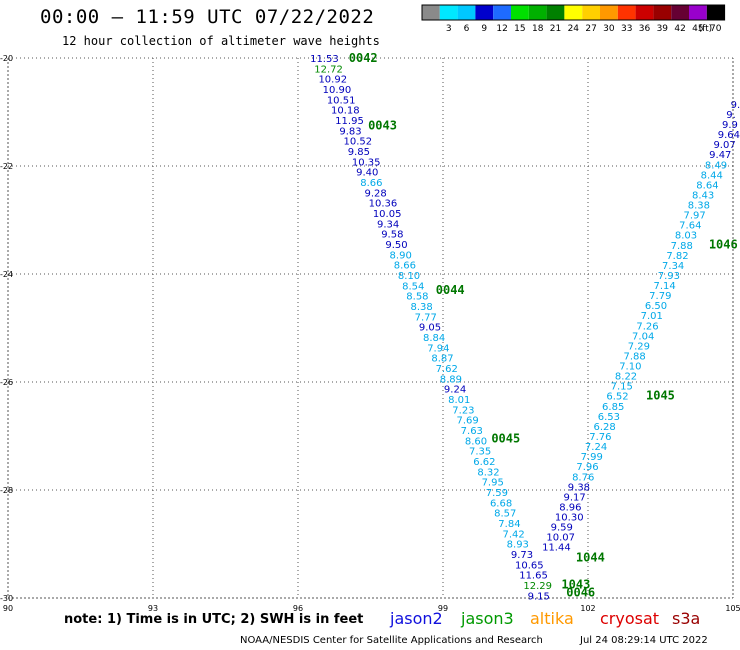  I want to click on wave-height-label-west-pass: 7.42, so click(513, 534).